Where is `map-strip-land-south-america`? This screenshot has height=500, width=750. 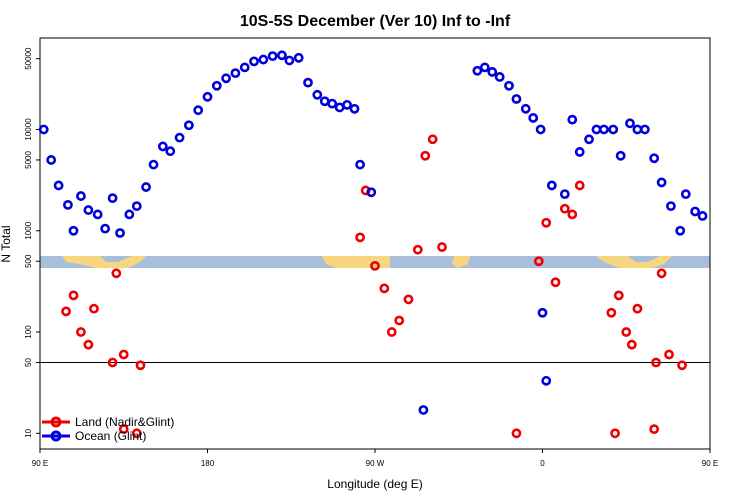 map-strip-land-south-america is located at coordinates (356, 262).